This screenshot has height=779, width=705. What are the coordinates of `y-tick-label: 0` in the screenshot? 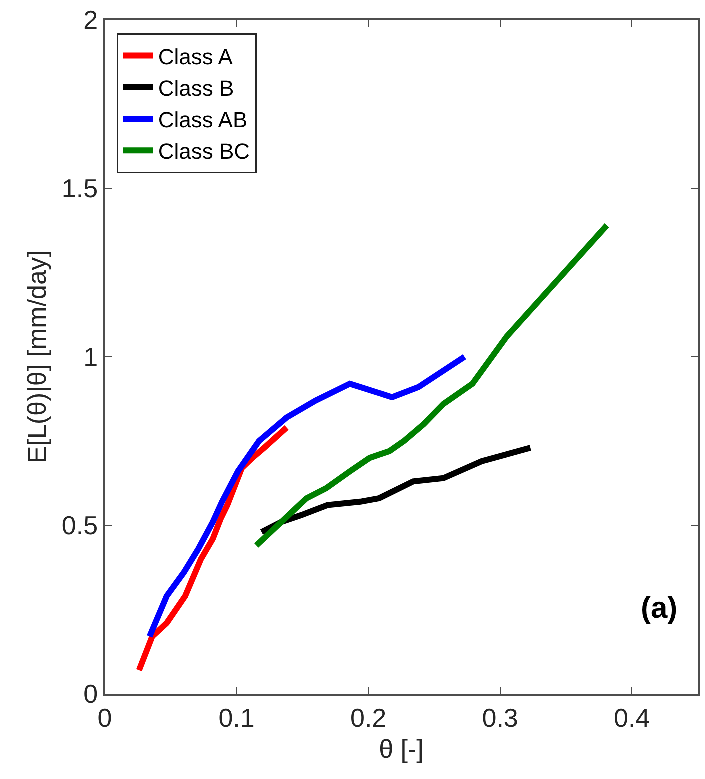 It's located at (91, 694).